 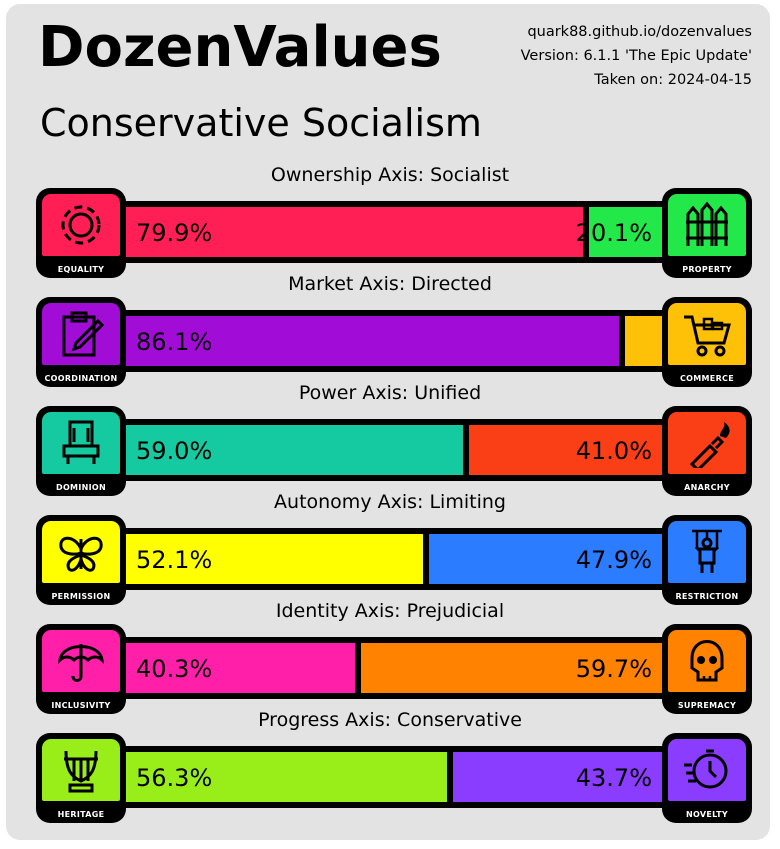 What do you see at coordinates (639, 32) in the screenshot?
I see `site-url: quark88.github.io/dozenvalues` at bounding box center [639, 32].